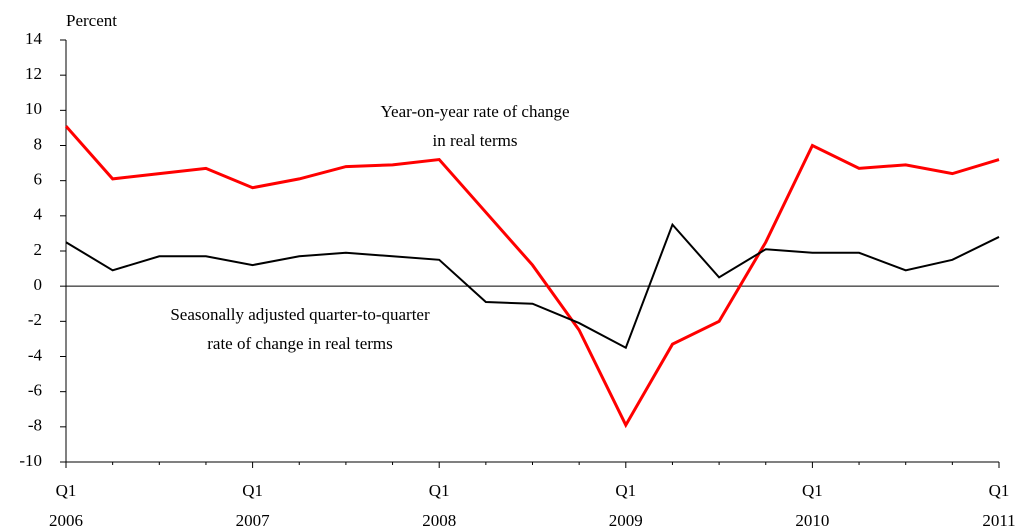 The image size is (1023, 531). I want to click on x-tick-label: Q1 2008, so click(439, 505).